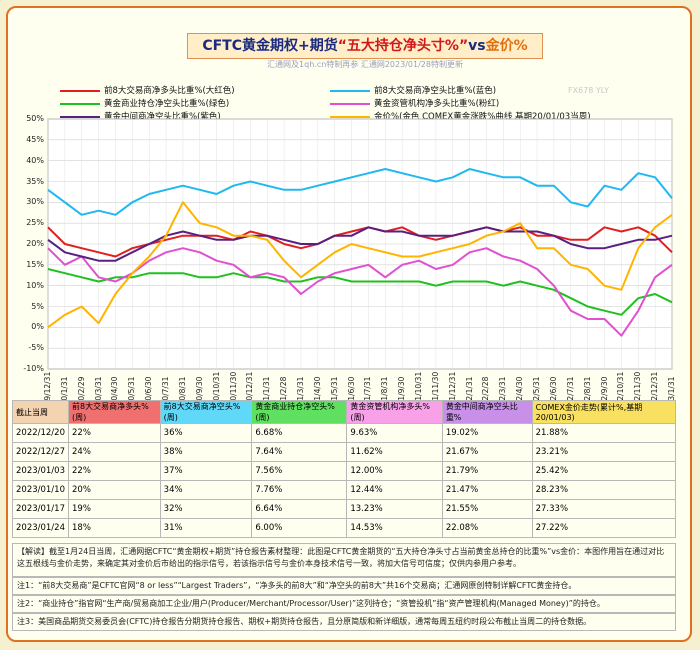  Describe the element at coordinates (40, 452) in the screenshot. I see `table-cell: 2022/12/27` at that location.